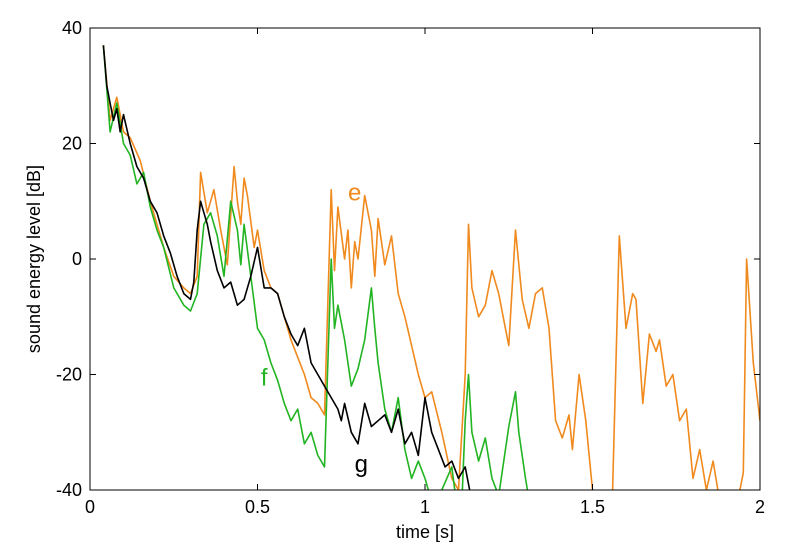 The image size is (800, 550). What do you see at coordinates (425, 507) in the screenshot?
I see `x-tick-label: 1` at bounding box center [425, 507].